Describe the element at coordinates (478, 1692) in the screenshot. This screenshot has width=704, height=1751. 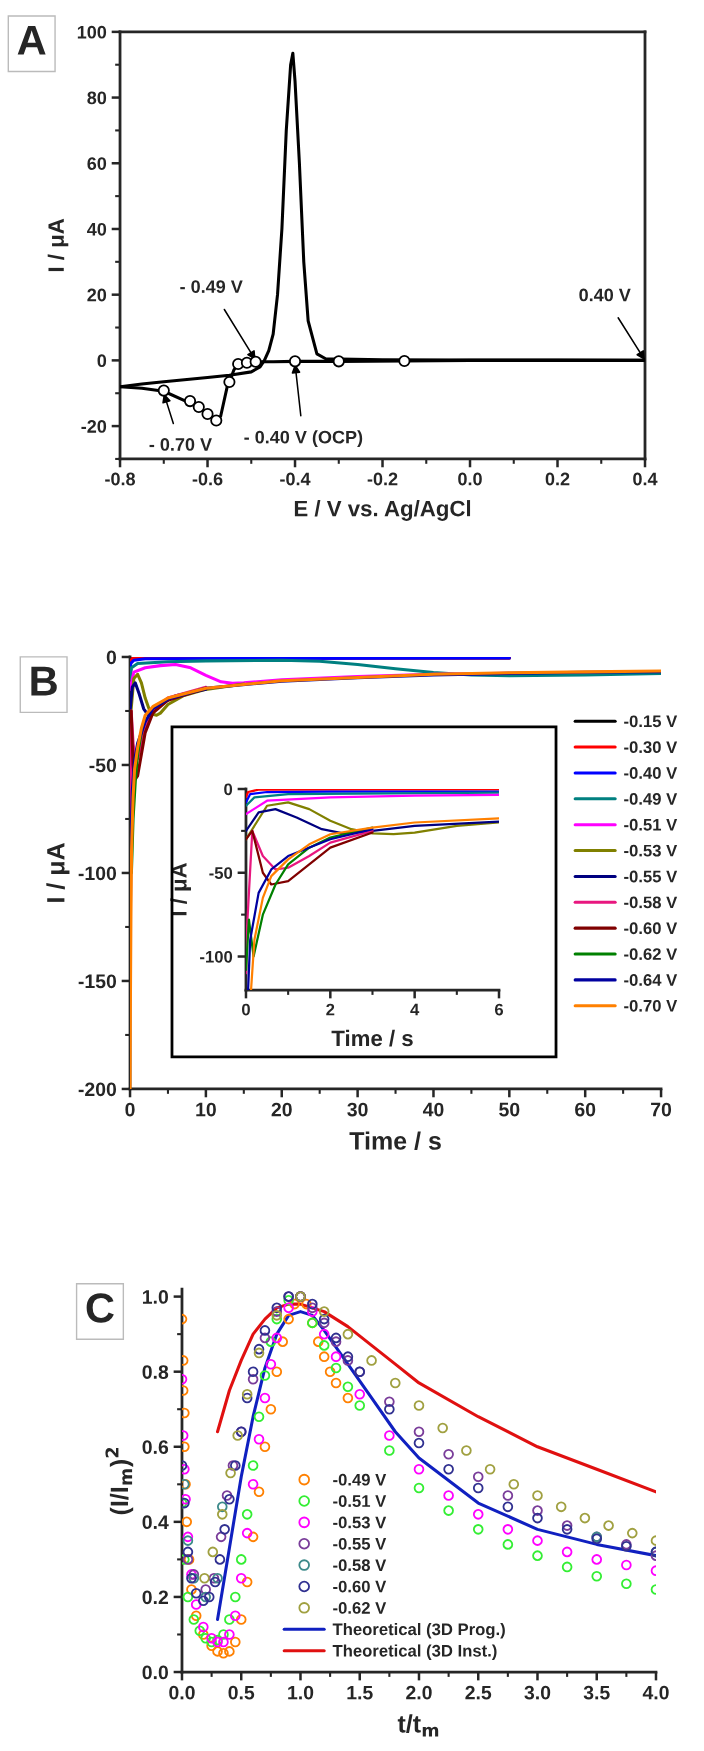
I see `x-tick-label: 2.5` at that location.